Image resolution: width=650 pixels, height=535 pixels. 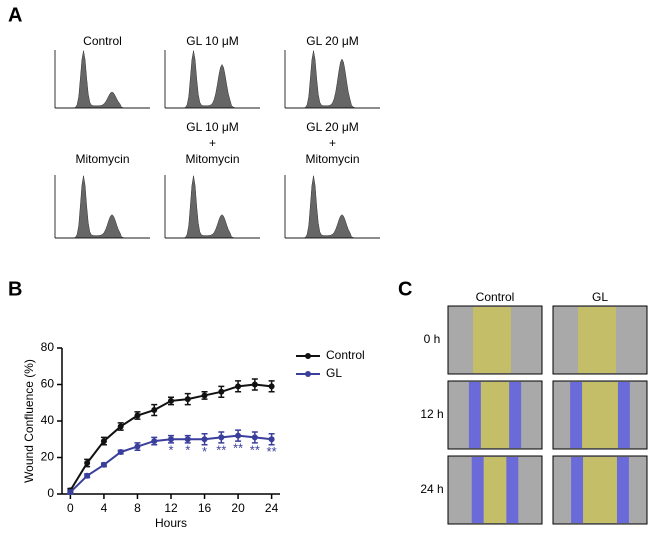 I want to click on y-axis-label: Wound Confluence (%), so click(x=29, y=421).